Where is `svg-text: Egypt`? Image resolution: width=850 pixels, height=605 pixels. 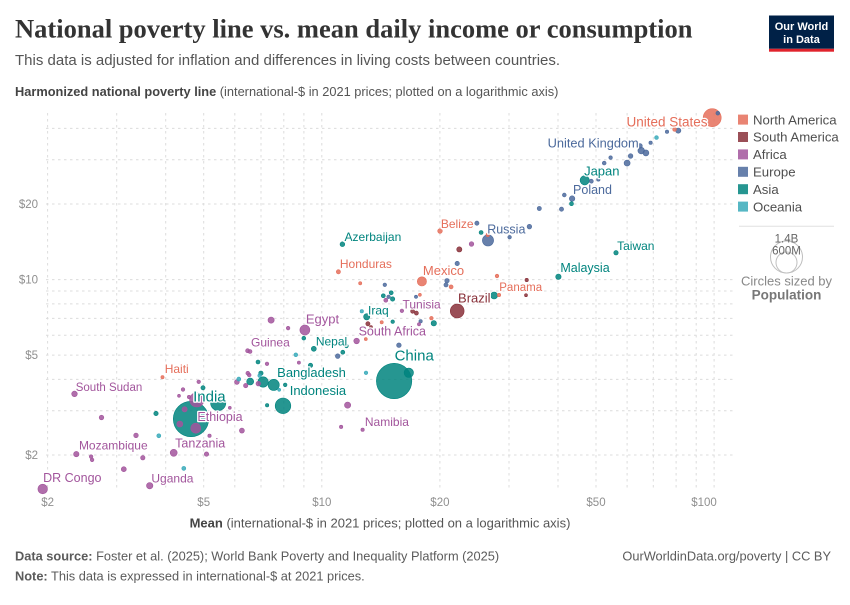
svg-text: Egypt is located at coordinates (323, 319).